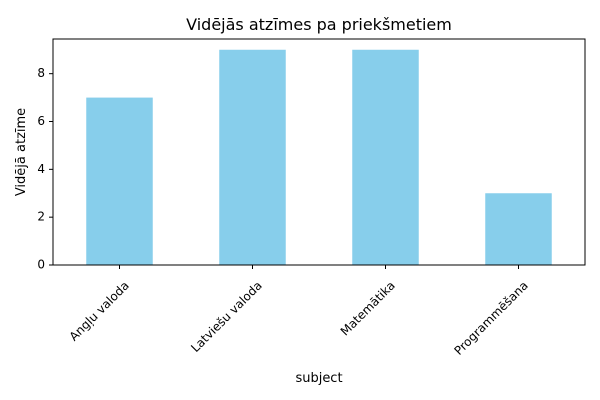 The width and height of the screenshot is (600, 400). I want to click on y-tick-label: 0, so click(41, 265).